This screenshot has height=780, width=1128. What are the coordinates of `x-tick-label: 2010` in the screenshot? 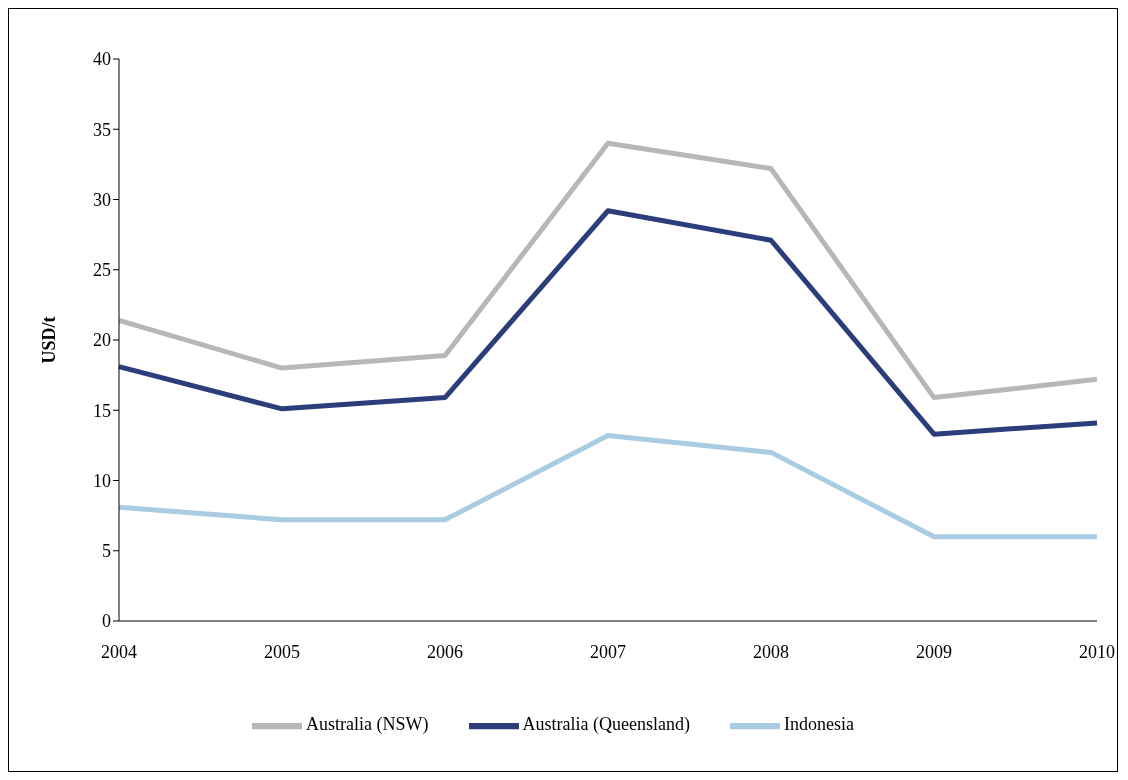 It's located at (1097, 651).